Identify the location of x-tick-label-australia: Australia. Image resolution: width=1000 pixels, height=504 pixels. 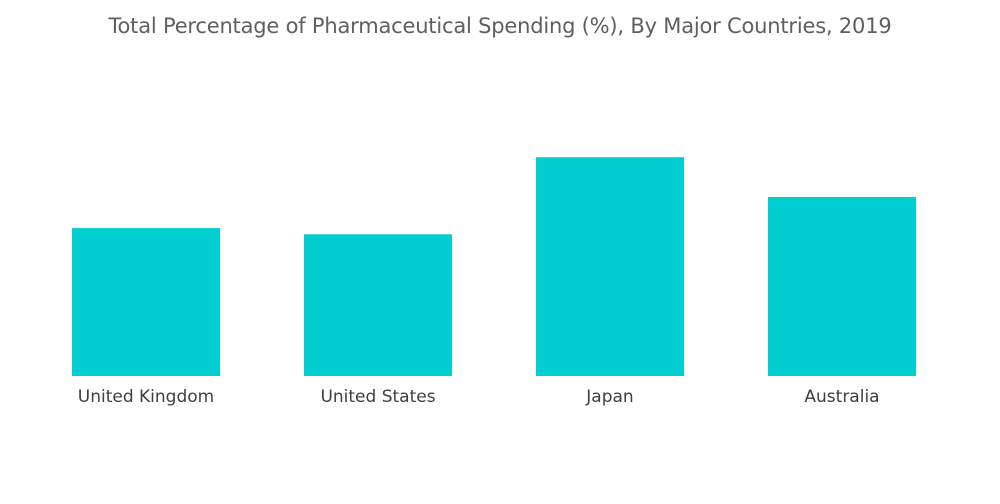
(841, 397).